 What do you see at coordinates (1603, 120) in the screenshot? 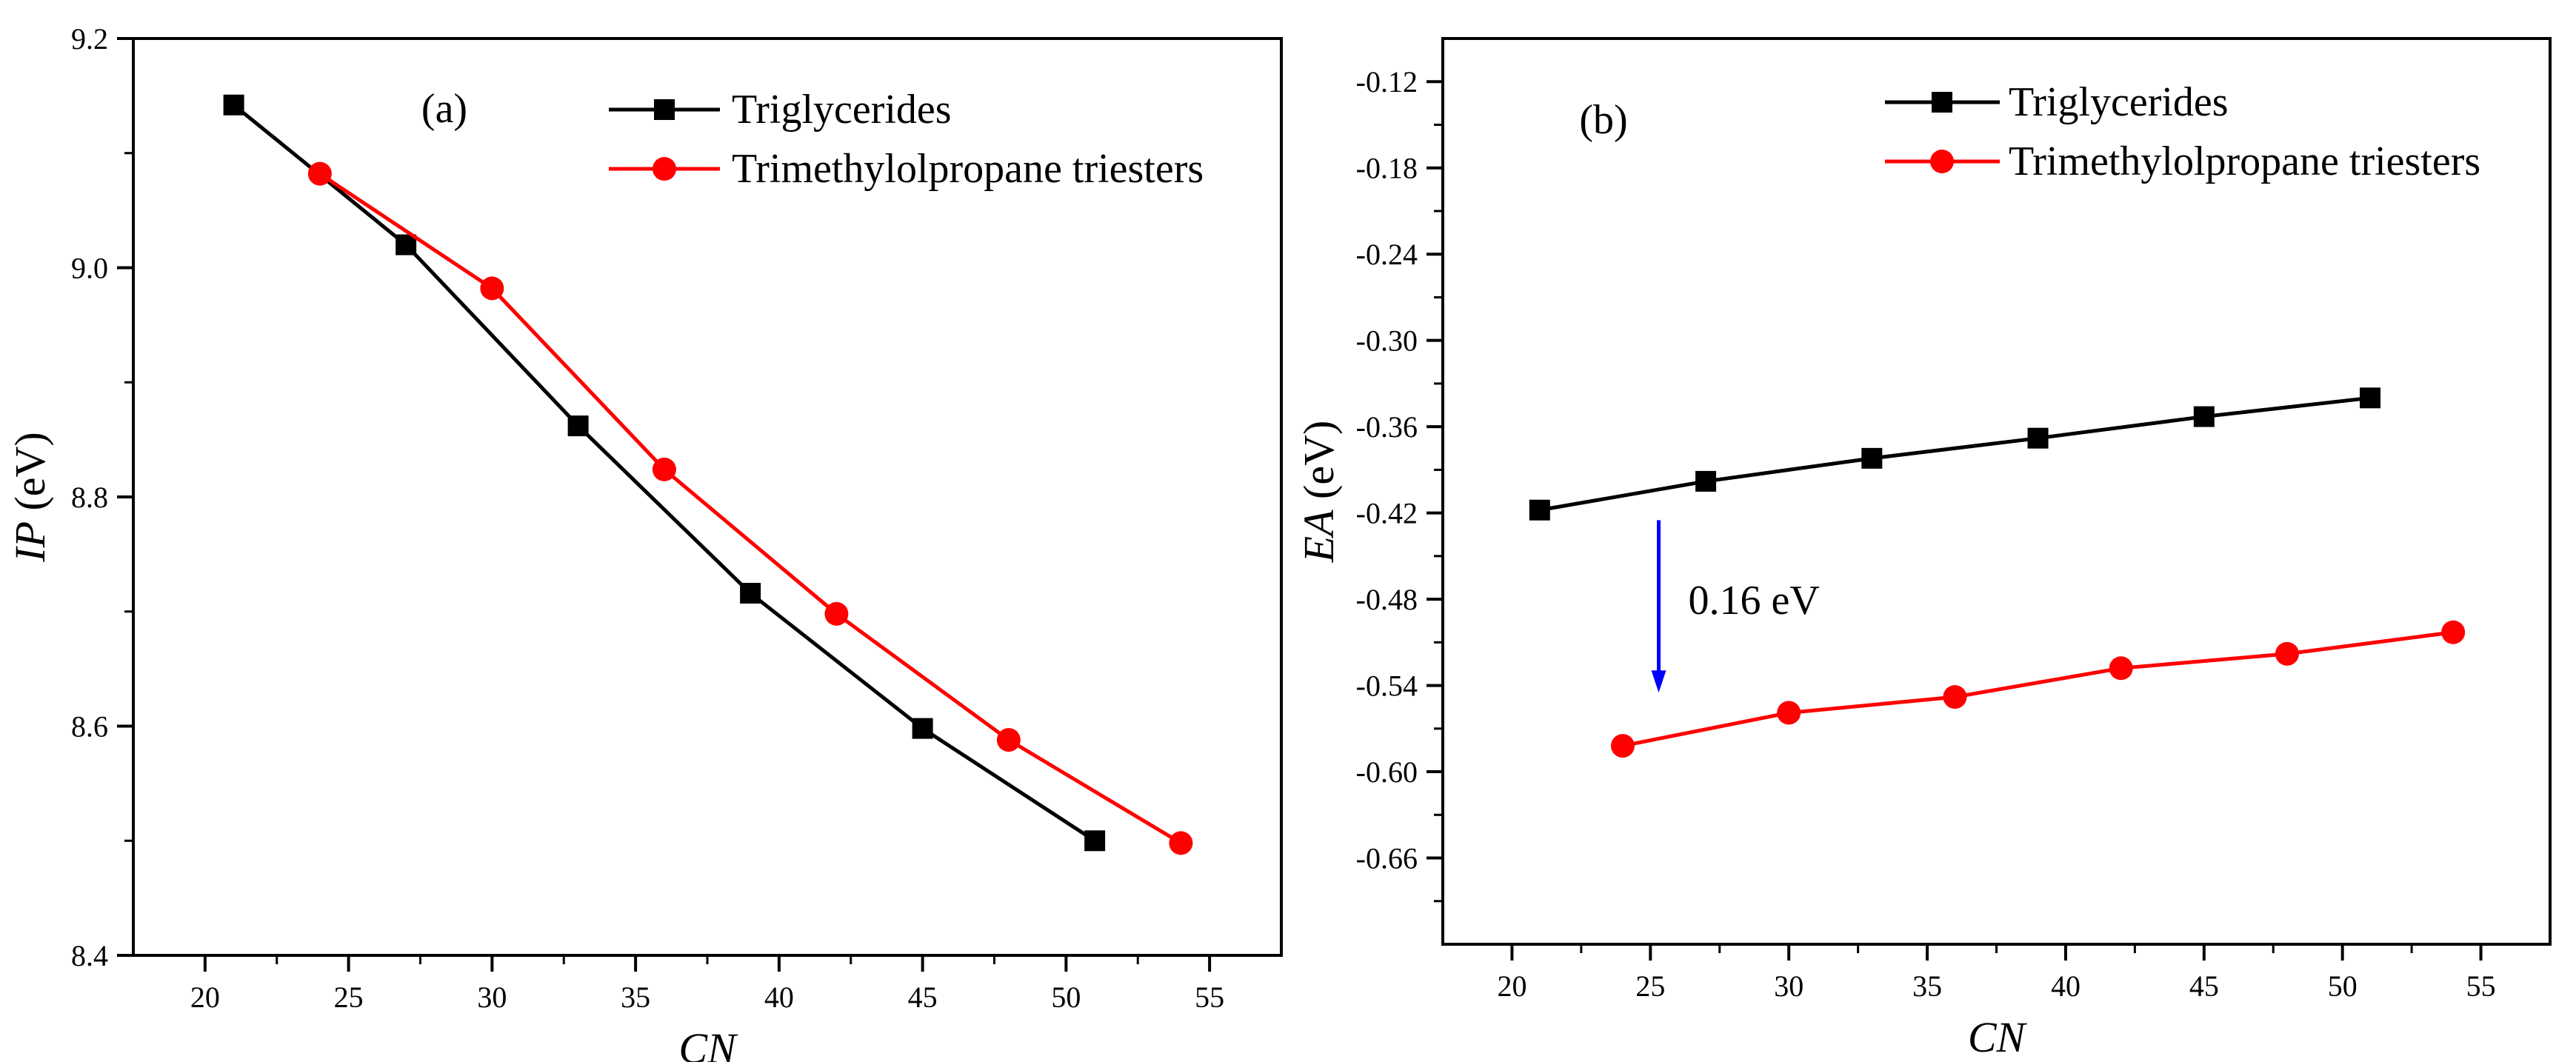
I see `panel-label: (b)` at bounding box center [1603, 120].